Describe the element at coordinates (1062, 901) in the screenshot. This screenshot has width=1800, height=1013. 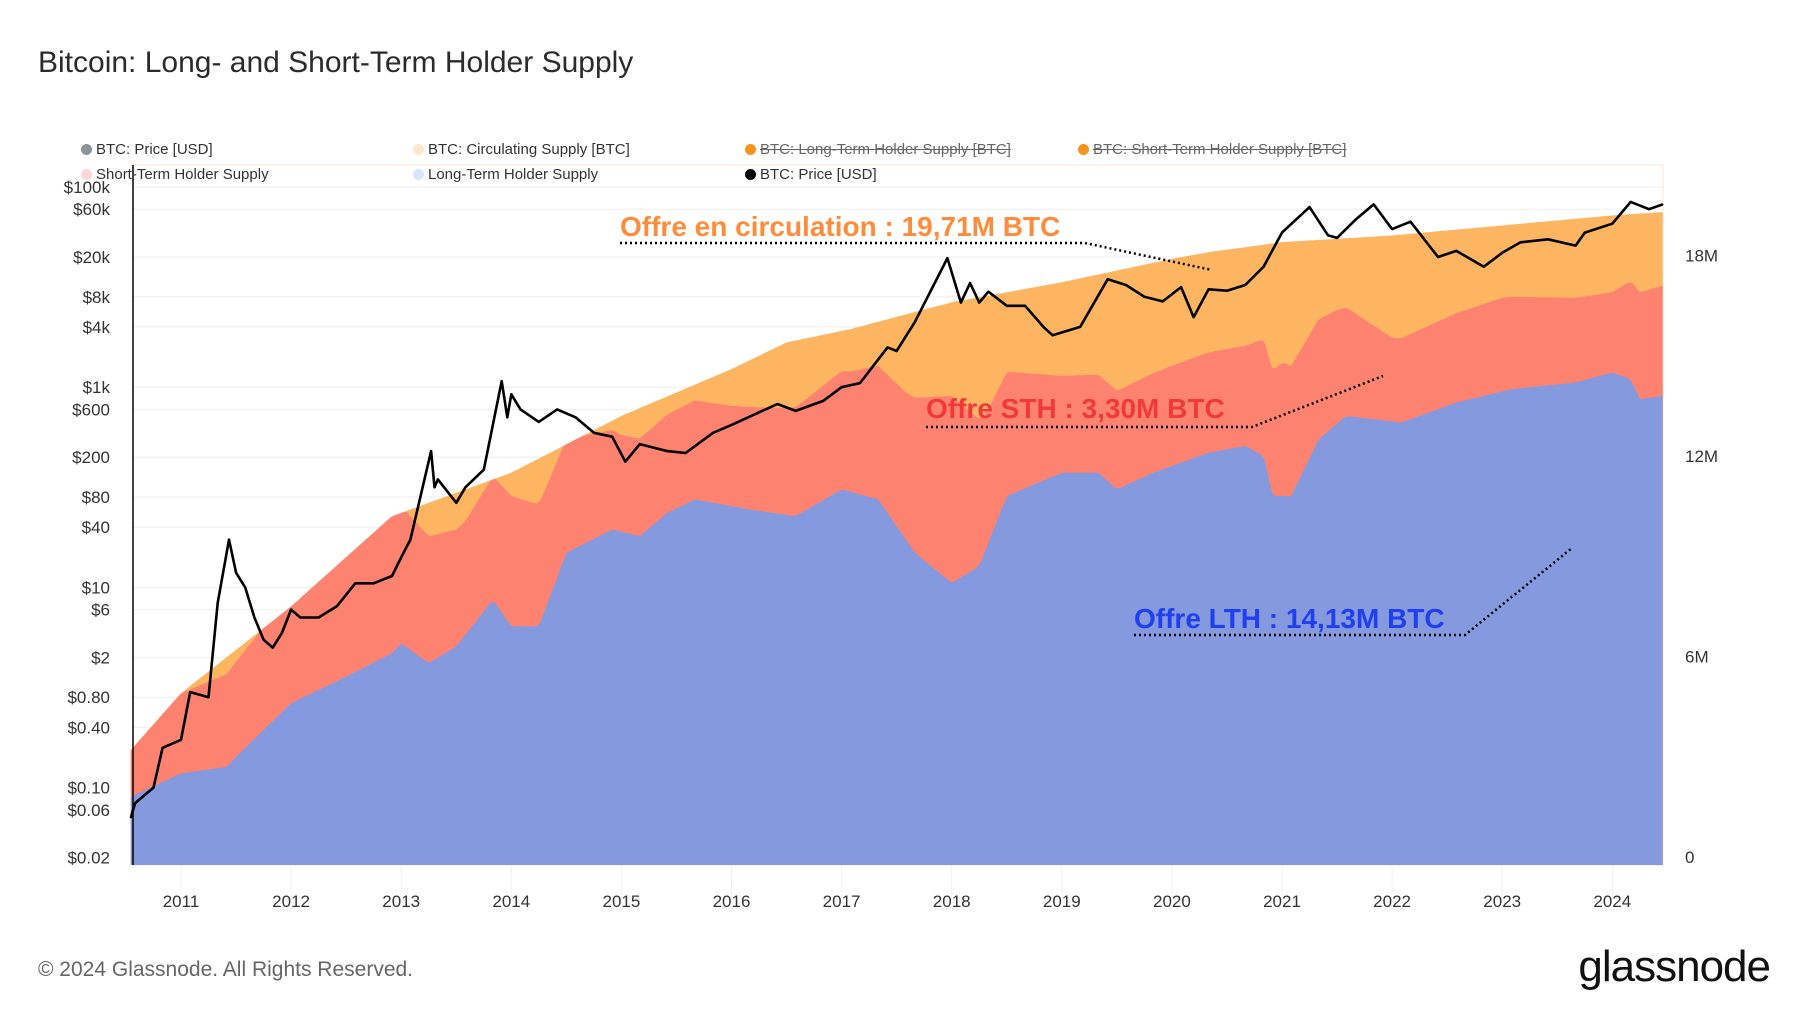
I see `x-tick-label: 2019` at that location.